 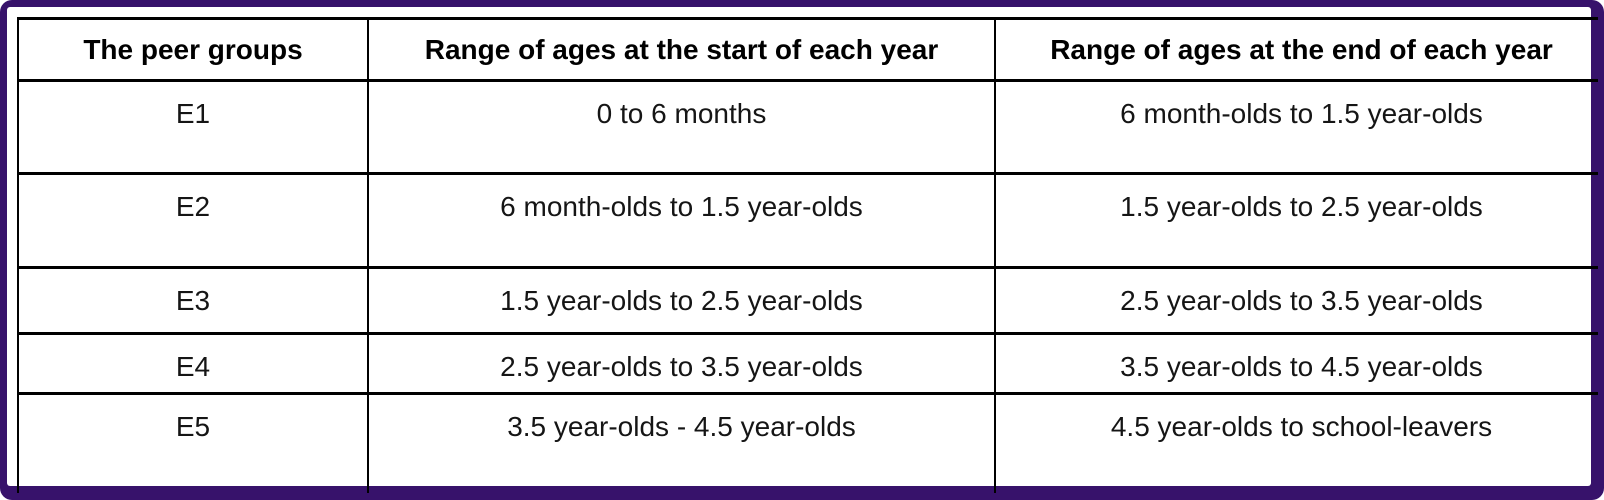 What do you see at coordinates (193, 220) in the screenshot?
I see `peer-group-cell: E2` at bounding box center [193, 220].